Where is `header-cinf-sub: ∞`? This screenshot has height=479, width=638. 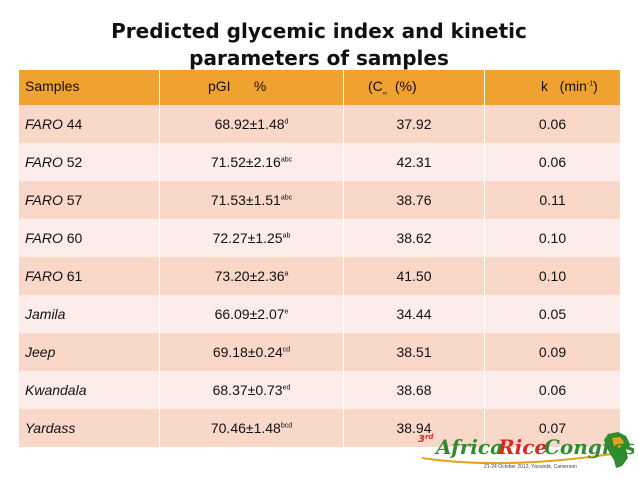 header-cinf-sub: ∞ is located at coordinates (385, 93).